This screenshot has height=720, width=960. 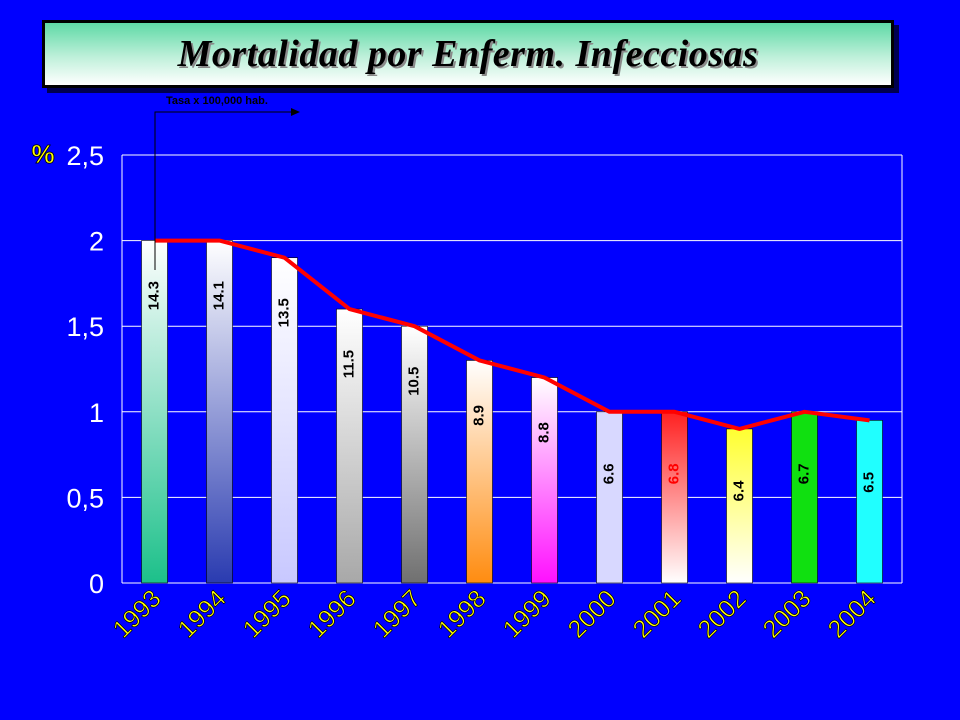 I want to click on annotation-layer, so click(x=227, y=189).